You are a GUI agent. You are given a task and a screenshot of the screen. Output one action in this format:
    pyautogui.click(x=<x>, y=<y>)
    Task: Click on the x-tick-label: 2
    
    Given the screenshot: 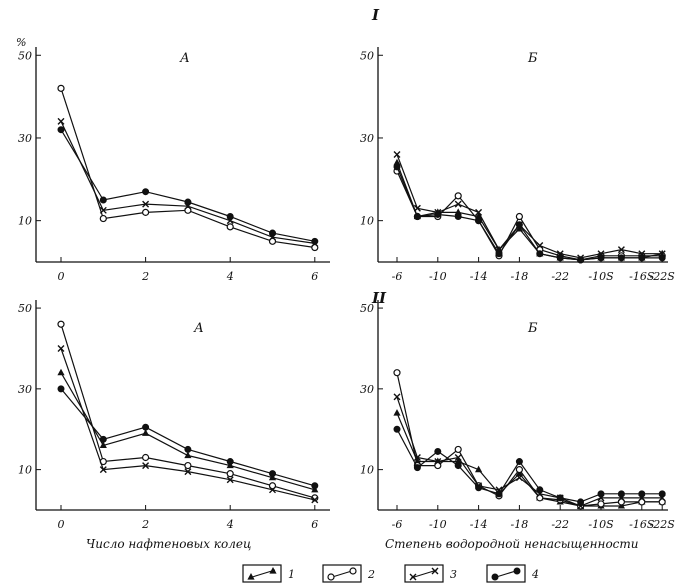 What is the action you would take?
    pyautogui.click(x=145, y=276)
    